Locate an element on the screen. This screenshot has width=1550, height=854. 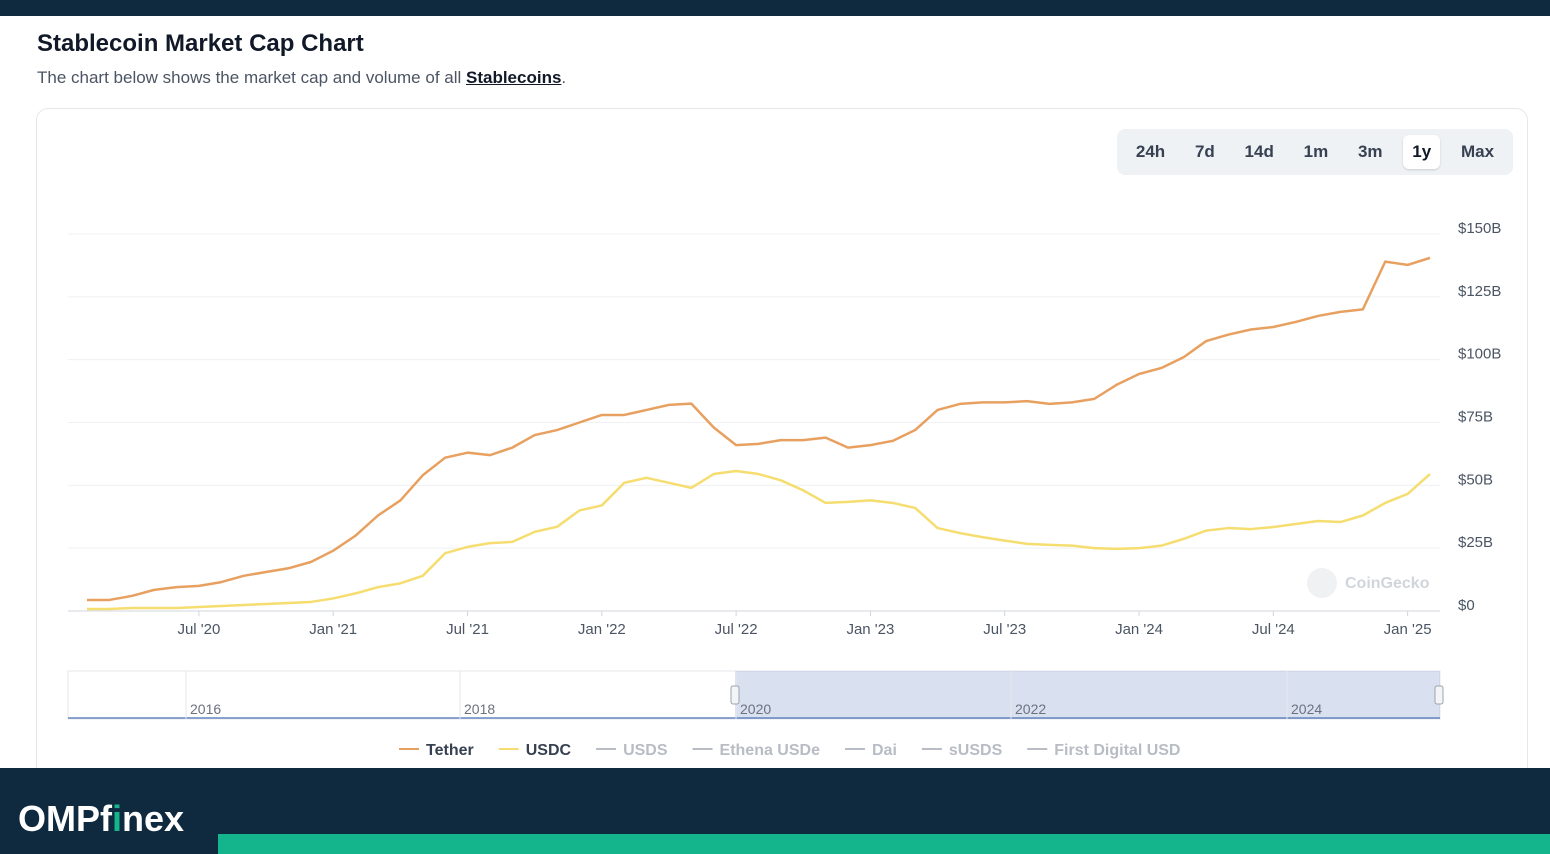
navigator-label: 2018 is located at coordinates (479, 709).